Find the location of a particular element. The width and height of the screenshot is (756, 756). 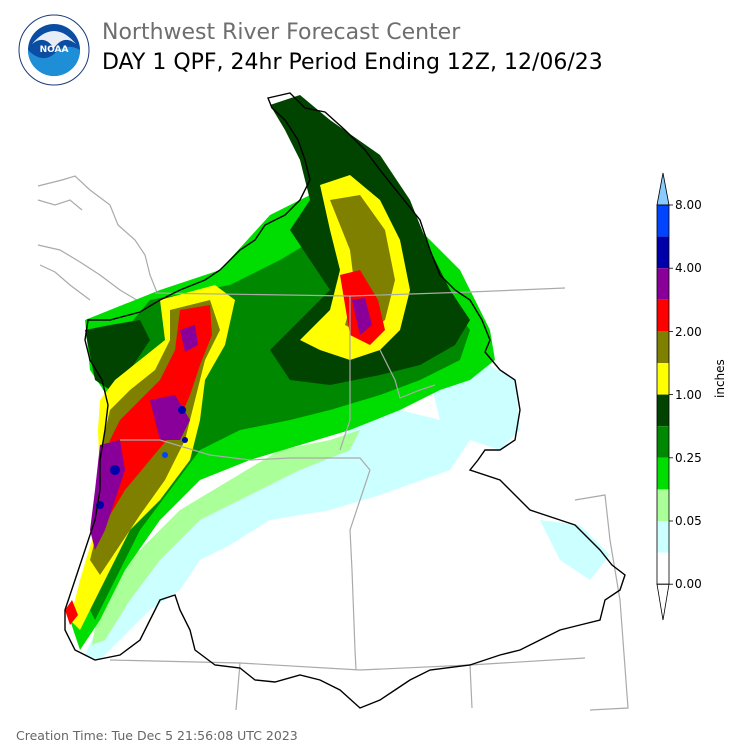

legend-colorbar is located at coordinates (664, 396).